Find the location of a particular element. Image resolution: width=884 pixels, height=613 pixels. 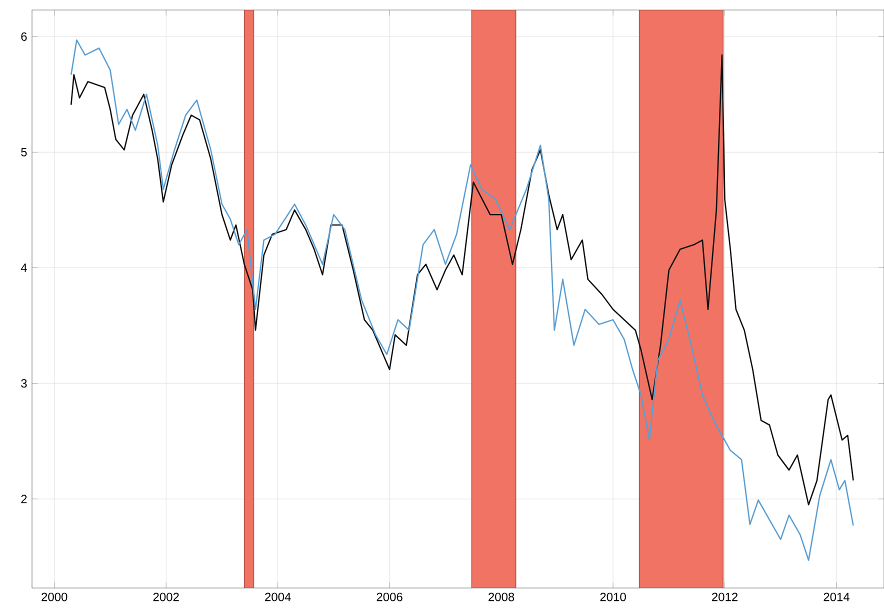

y-tick-label: 5 is located at coordinates (24, 152).